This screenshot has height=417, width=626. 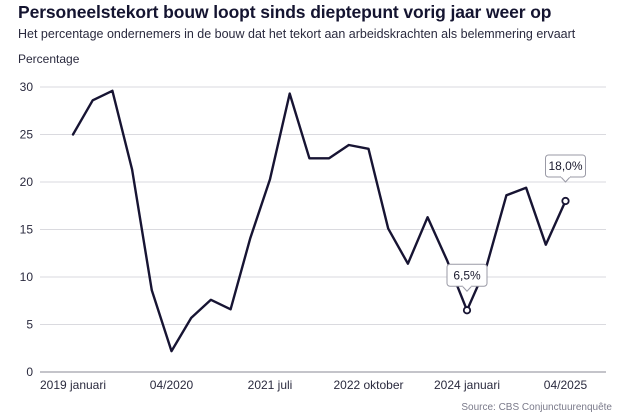 What do you see at coordinates (27, 230) in the screenshot?
I see `y-tick-label: 15` at bounding box center [27, 230].